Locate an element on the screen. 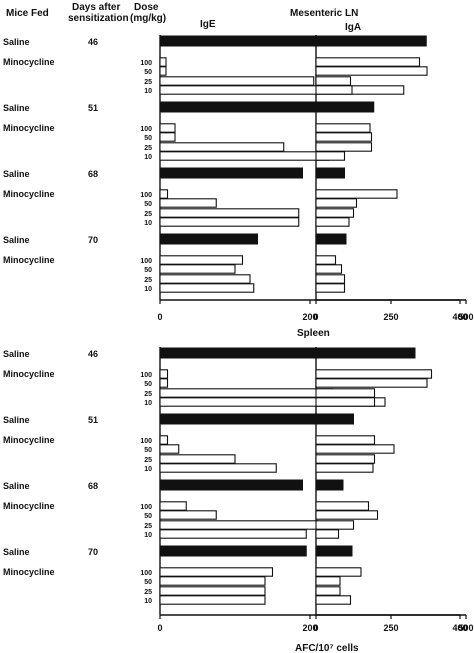 The width and height of the screenshot is (474, 653). iga-x-tick-label: 500 is located at coordinates (465, 628).